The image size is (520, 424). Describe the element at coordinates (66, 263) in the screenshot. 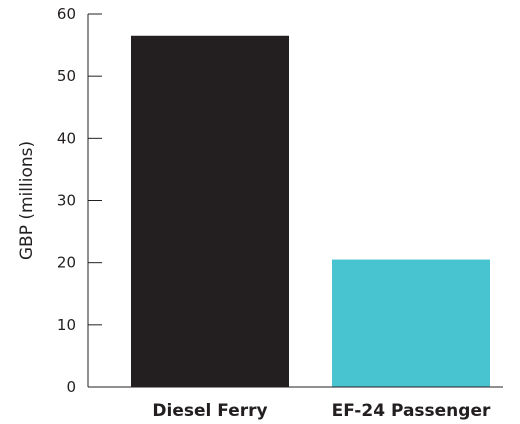

I see `y-tick-label: 20` at that location.